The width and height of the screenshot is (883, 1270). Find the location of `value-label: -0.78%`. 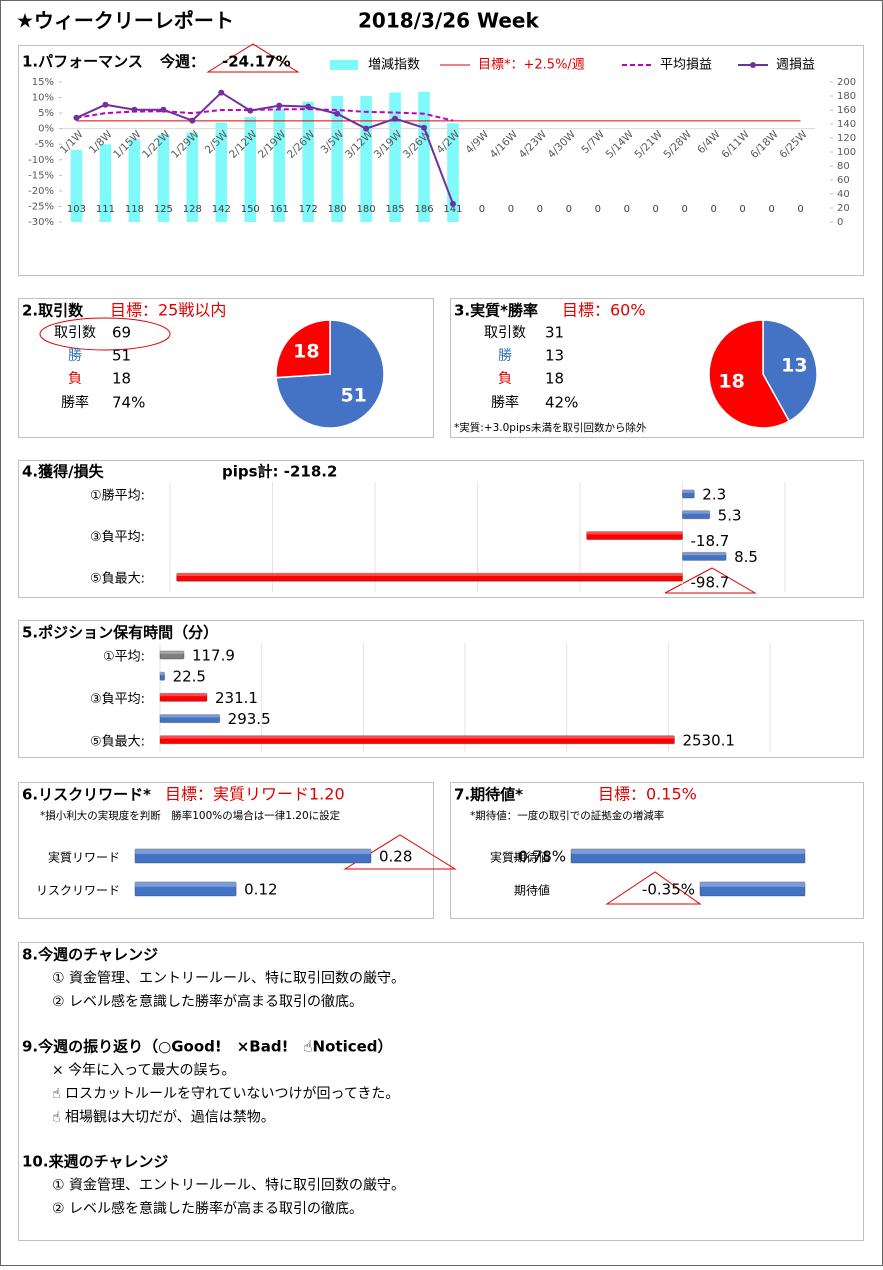

value-label: -0.78% is located at coordinates (539, 857).